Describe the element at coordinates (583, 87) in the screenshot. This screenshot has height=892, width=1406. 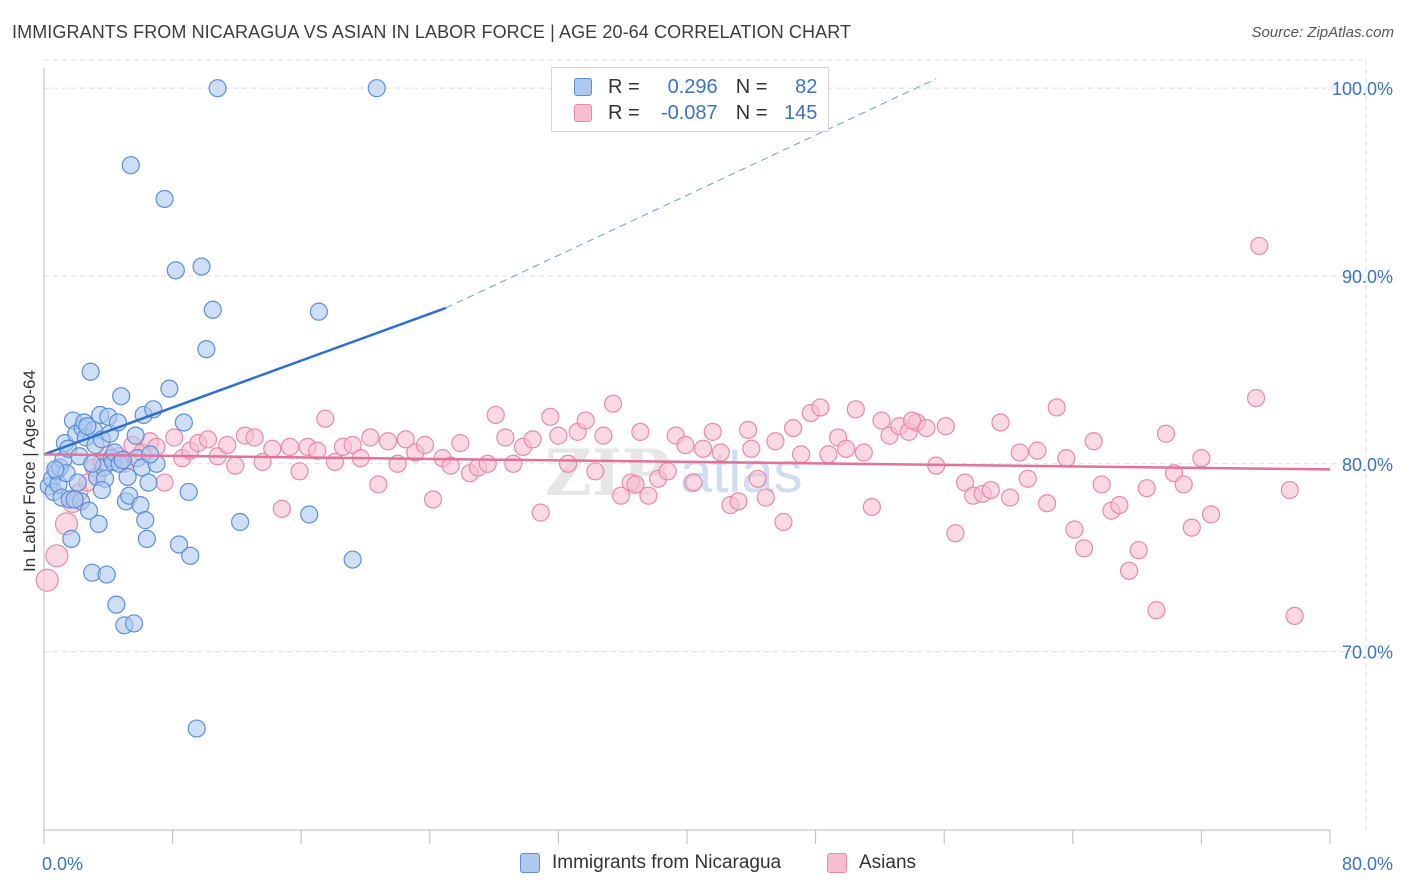
I see `legend-swatch-blue` at that location.